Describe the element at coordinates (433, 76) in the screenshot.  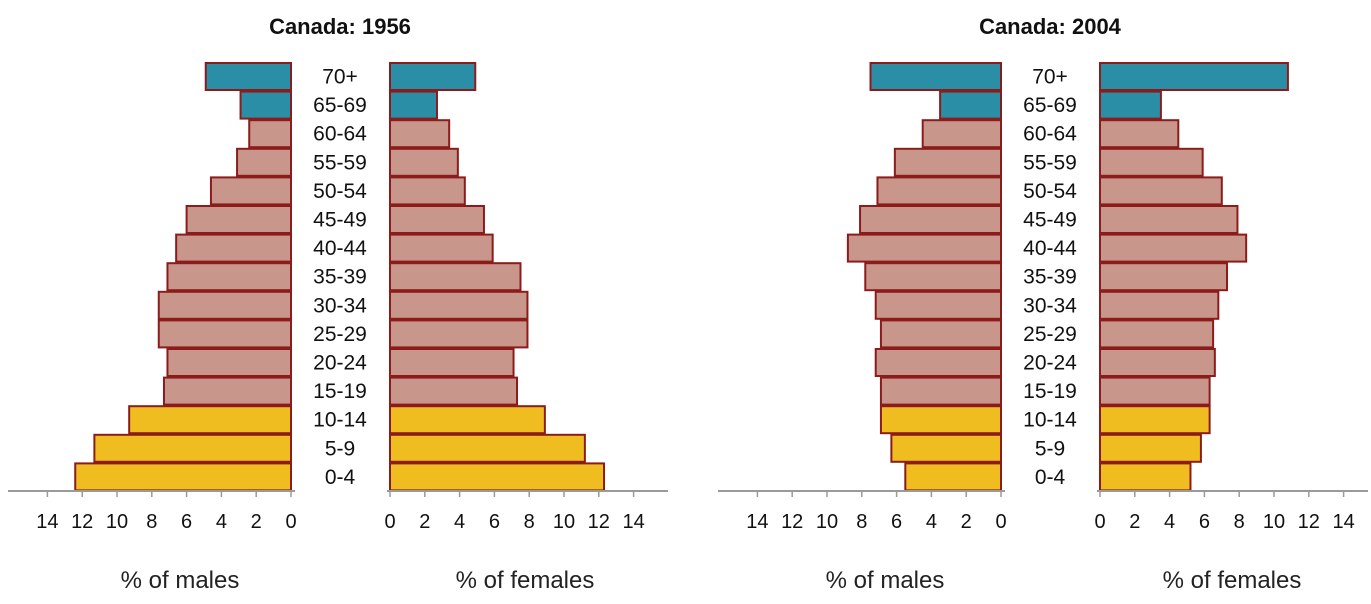
I see `female-bar-70+` at that location.